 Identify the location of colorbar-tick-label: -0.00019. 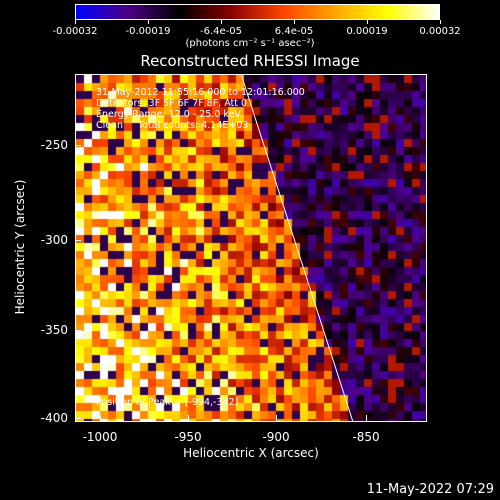
(148, 31).